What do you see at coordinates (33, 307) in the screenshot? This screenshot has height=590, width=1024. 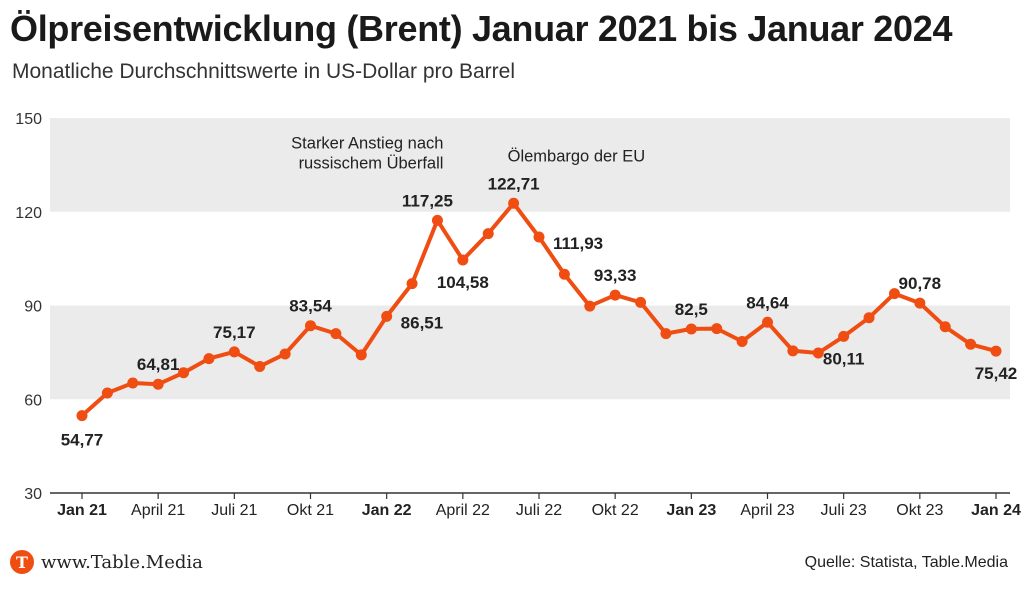 I see `y-tick-label: 90` at bounding box center [33, 307].